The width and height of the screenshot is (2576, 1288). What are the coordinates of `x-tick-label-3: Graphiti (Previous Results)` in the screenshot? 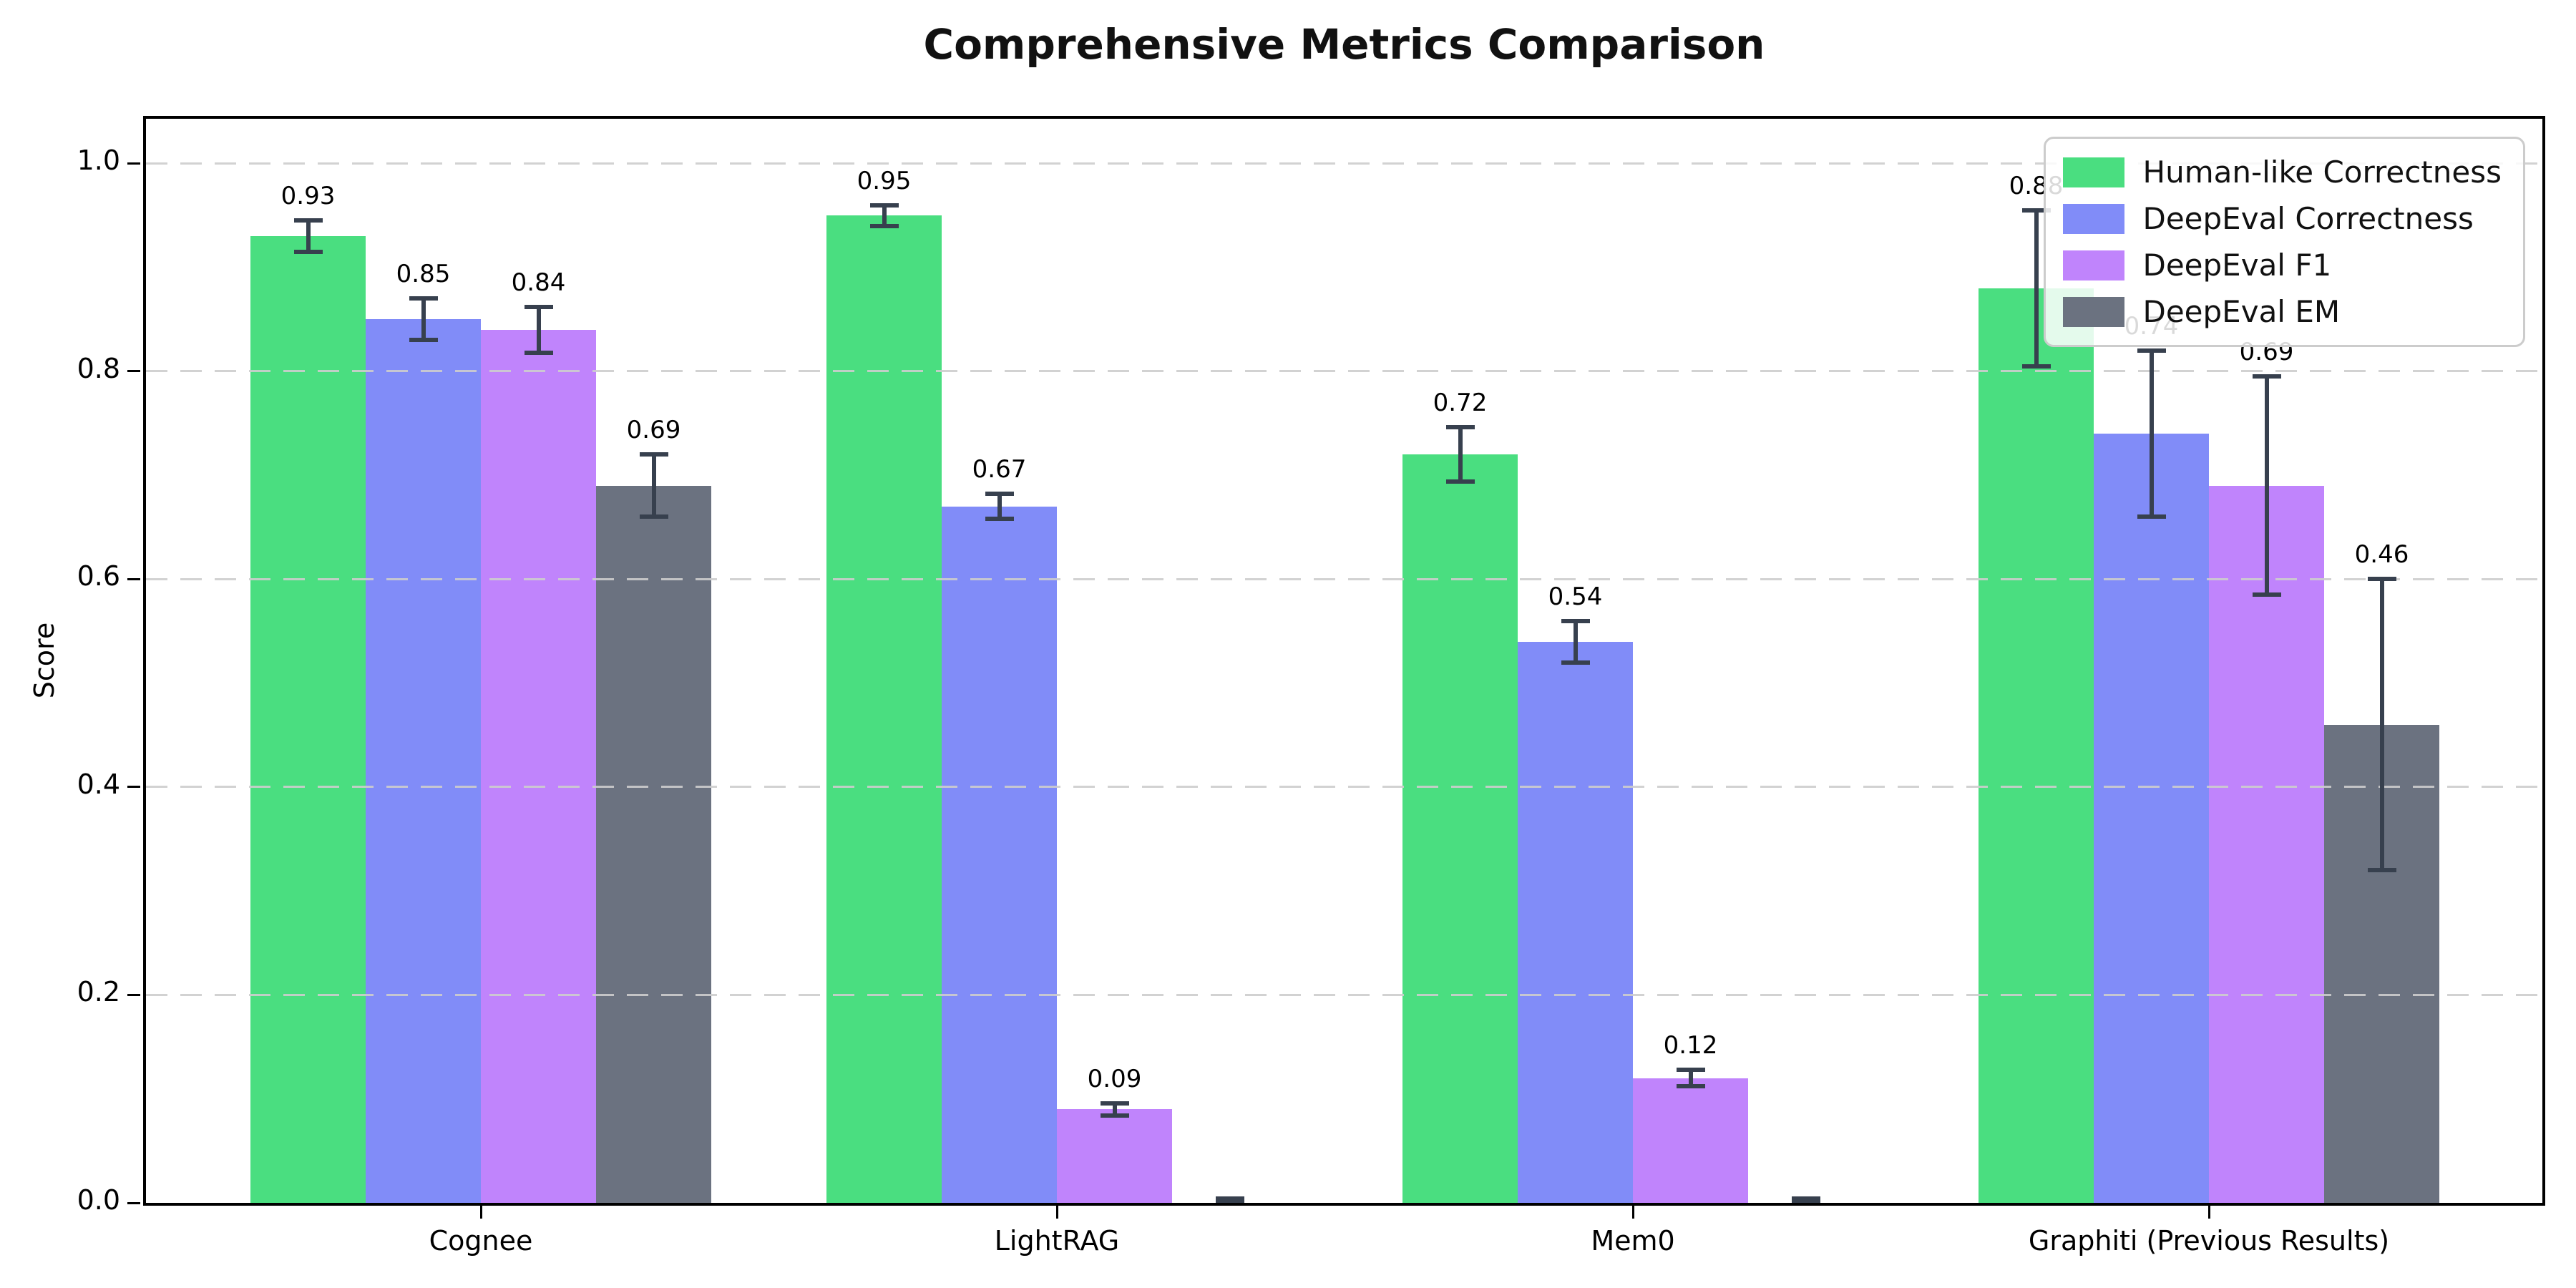 It's located at (2209, 1241).